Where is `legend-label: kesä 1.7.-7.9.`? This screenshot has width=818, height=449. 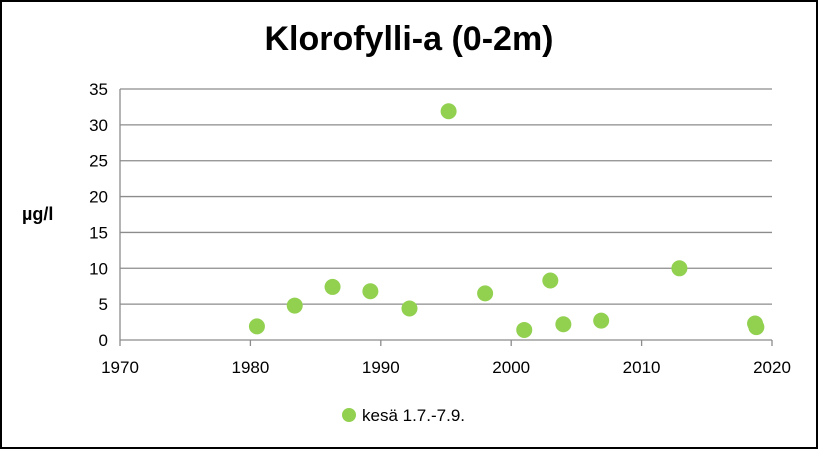
legend-label: kesä 1.7.-7.9. is located at coordinates (413, 415).